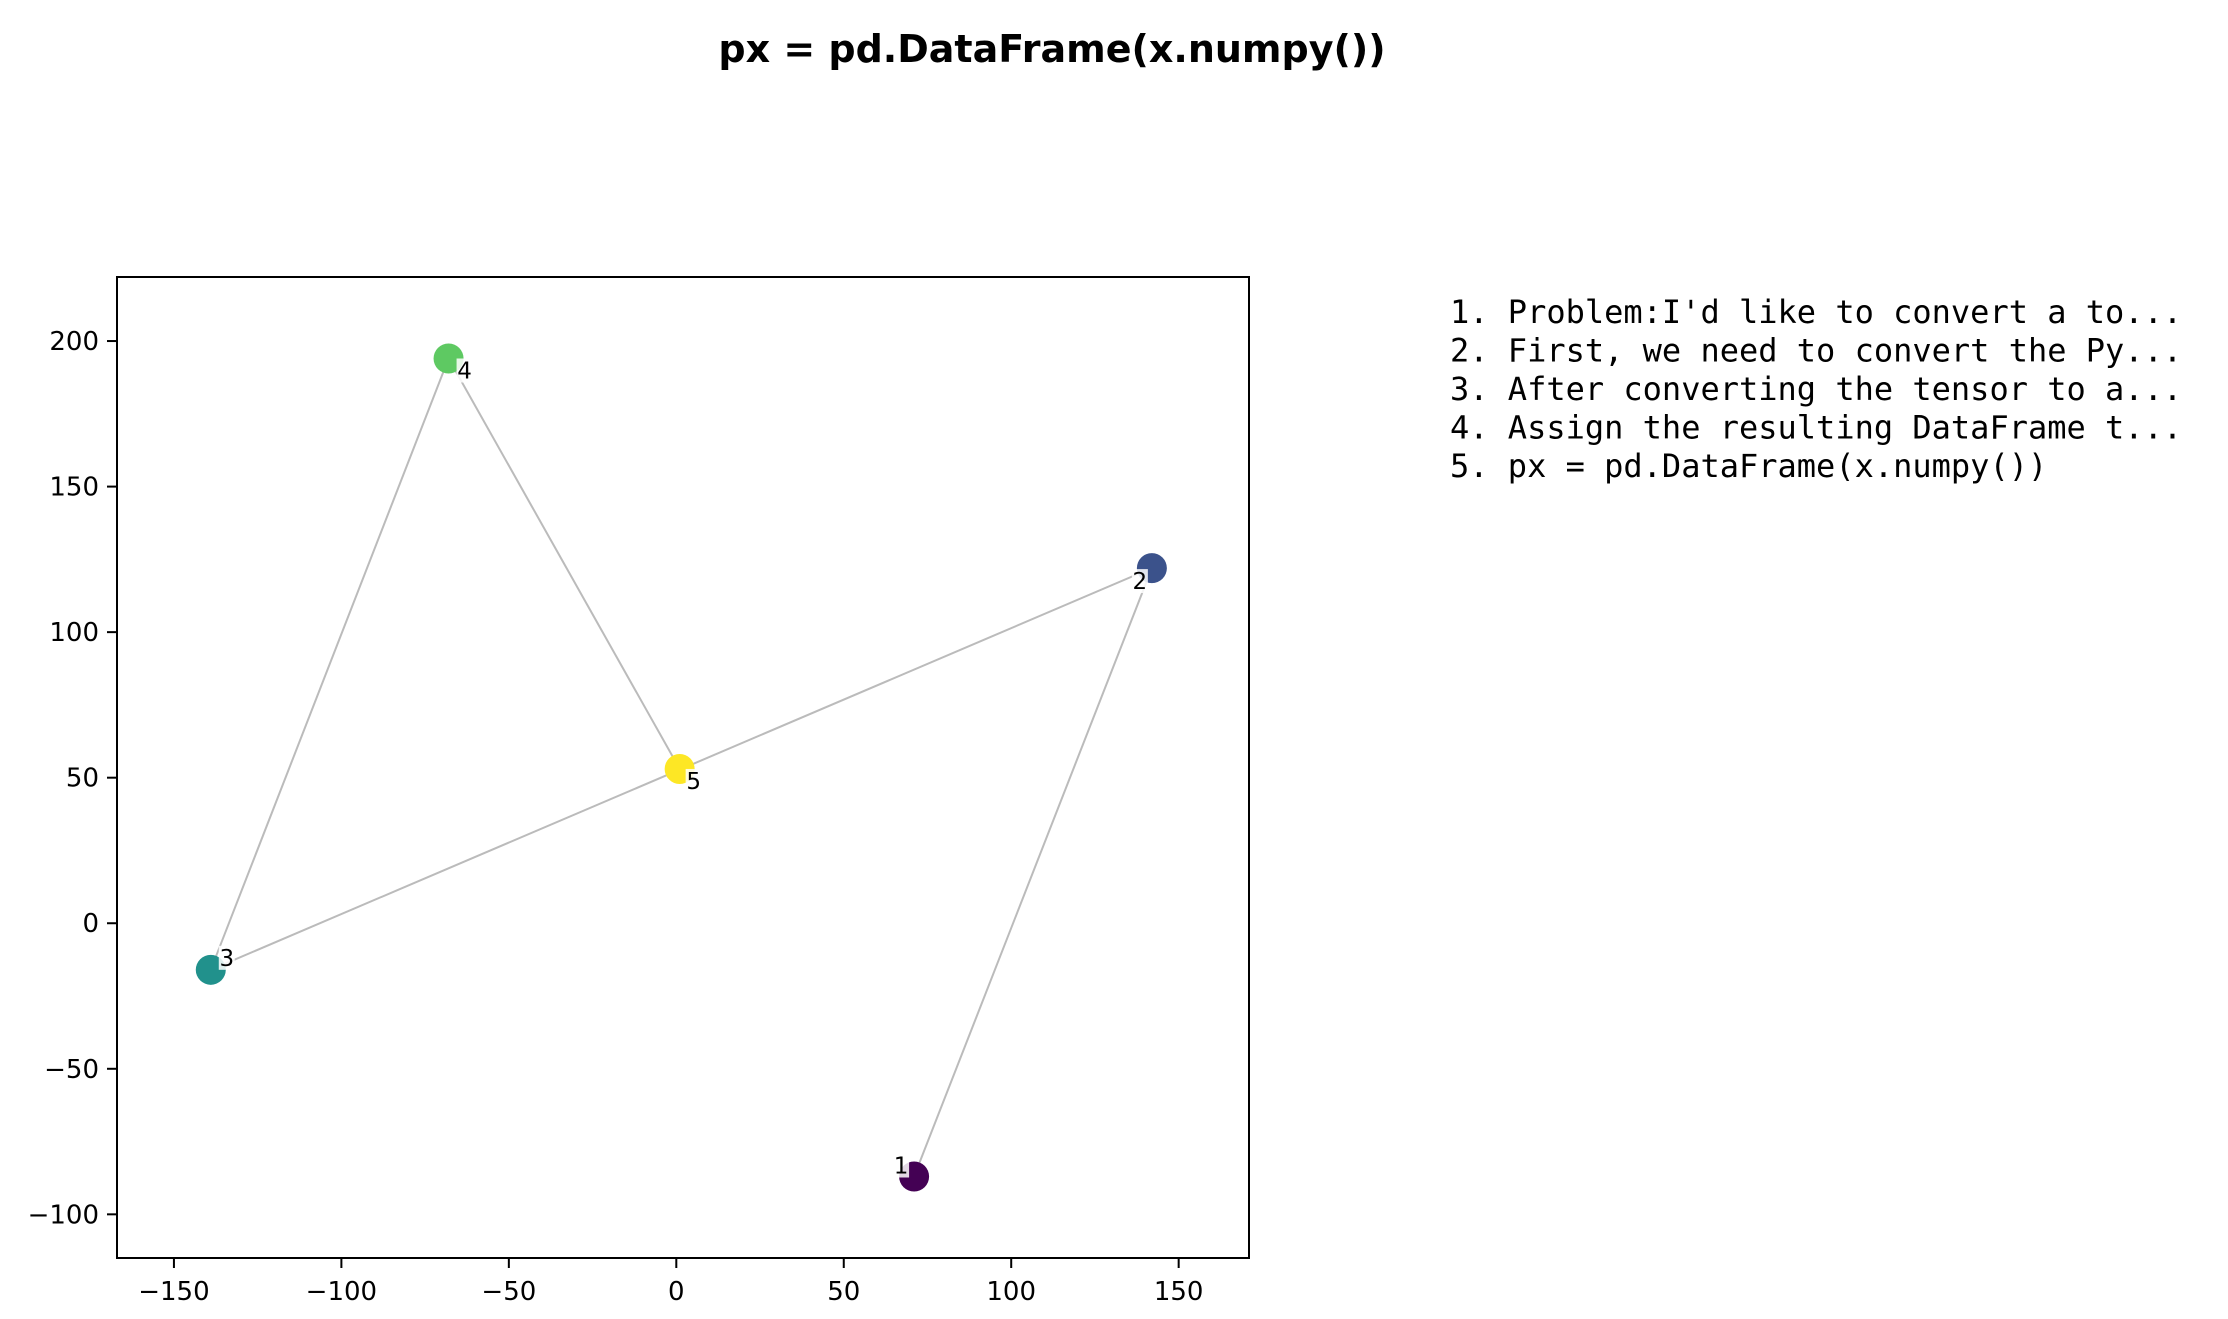 This screenshot has height=1319, width=2228. What do you see at coordinates (1011, 1292) in the screenshot?
I see `x-tick-label: 100` at bounding box center [1011, 1292].